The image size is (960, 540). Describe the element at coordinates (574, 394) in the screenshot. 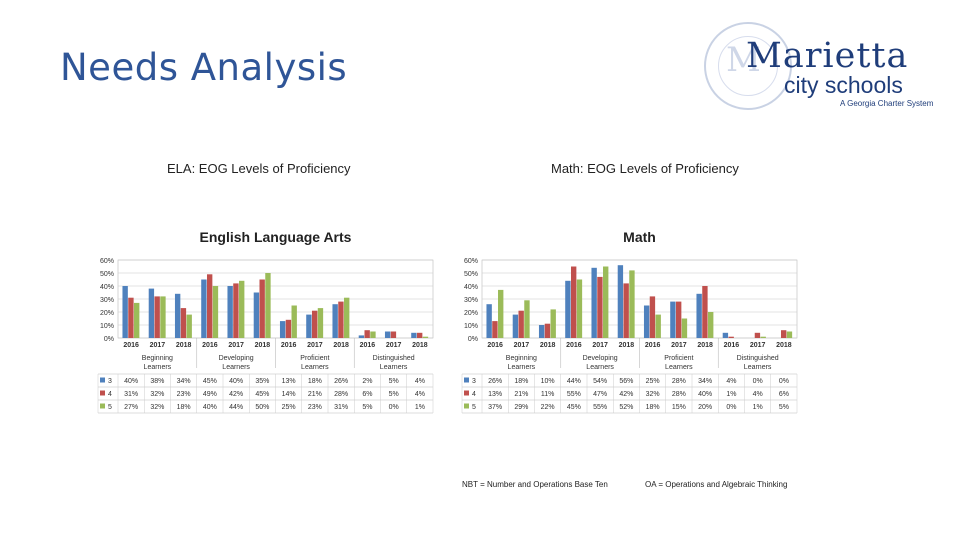

I see `math-table-cell: 55%` at that location.